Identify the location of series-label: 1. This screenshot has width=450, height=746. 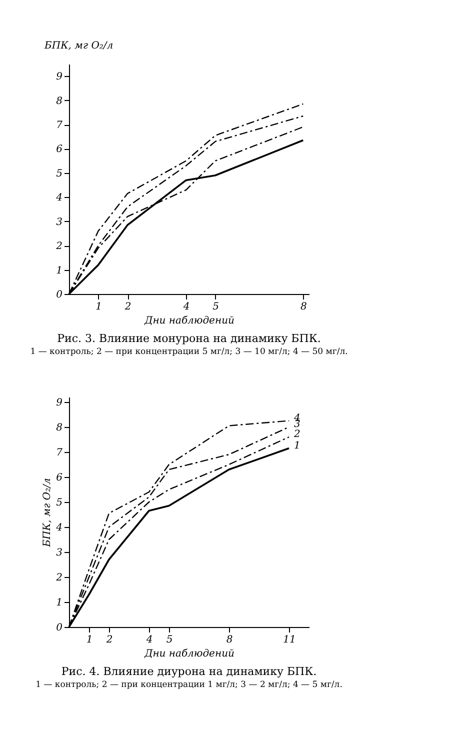
(297, 446).